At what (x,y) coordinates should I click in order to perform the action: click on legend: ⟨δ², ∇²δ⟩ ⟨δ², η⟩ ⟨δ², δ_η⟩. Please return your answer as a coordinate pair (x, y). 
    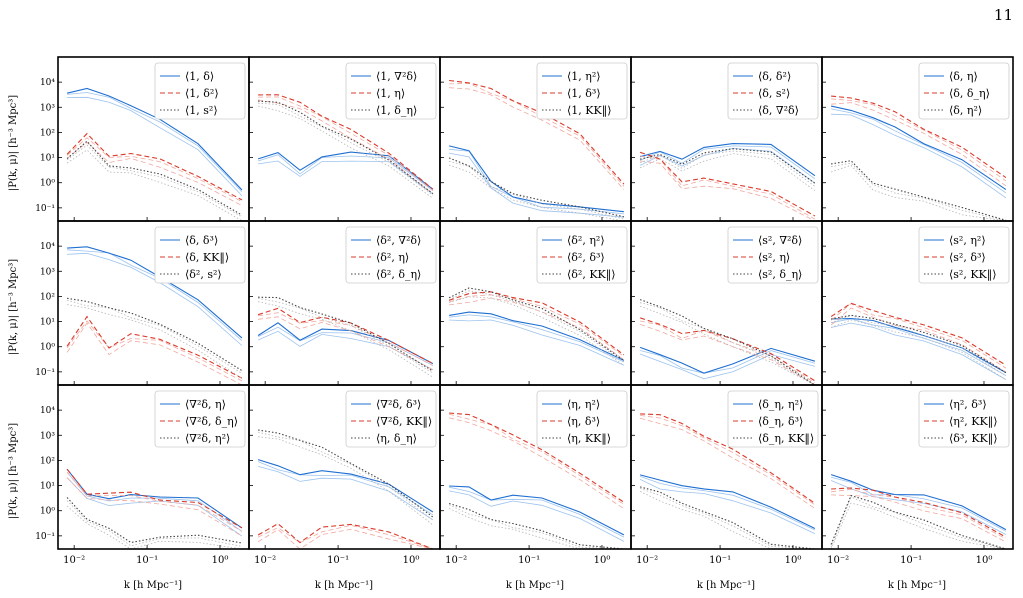
    Looking at the image, I should click on (391, 255).